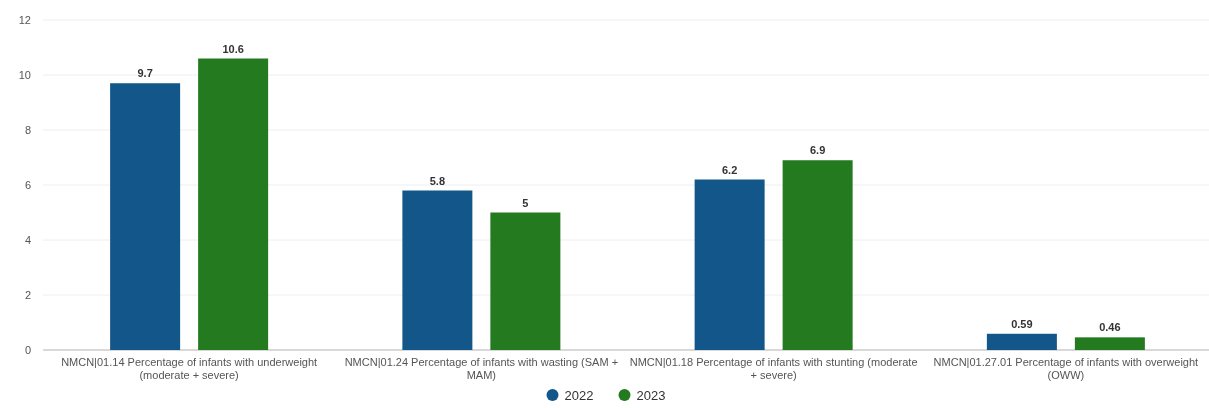  Describe the element at coordinates (651, 395) in the screenshot. I see `legend-label: 2023` at that location.